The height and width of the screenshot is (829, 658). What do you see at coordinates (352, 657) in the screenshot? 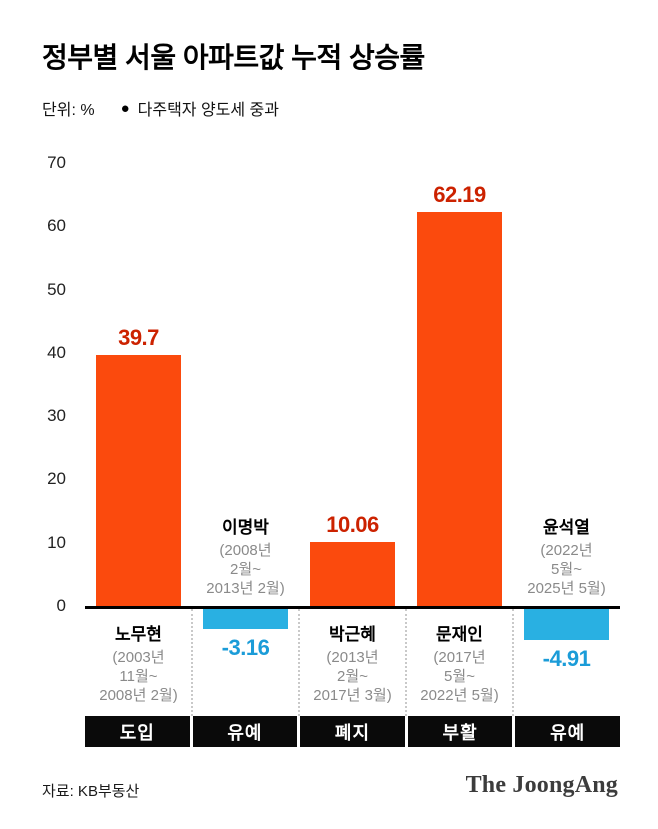
I see `term-line: (2013년` at bounding box center [352, 657].